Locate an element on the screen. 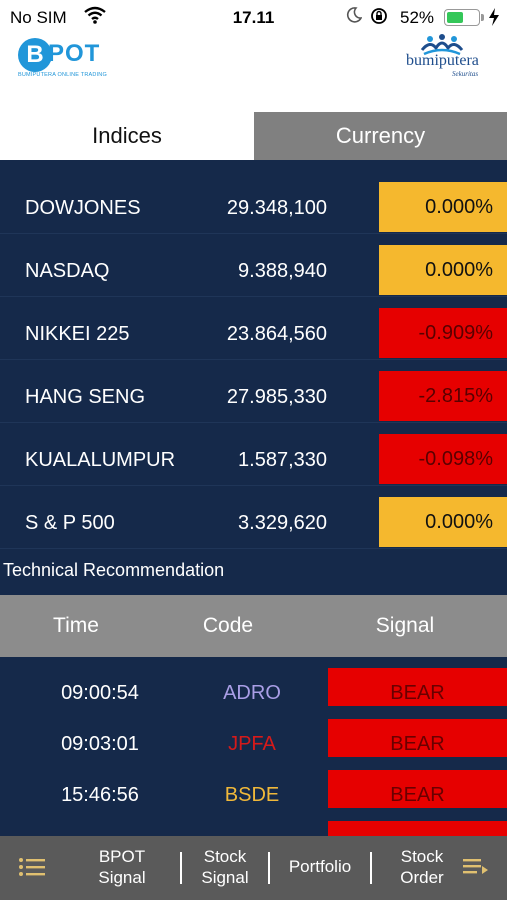 Image resolution: width=507 pixels, height=900 pixels. bumiputera-logo-mark is located at coordinates (442, 45).